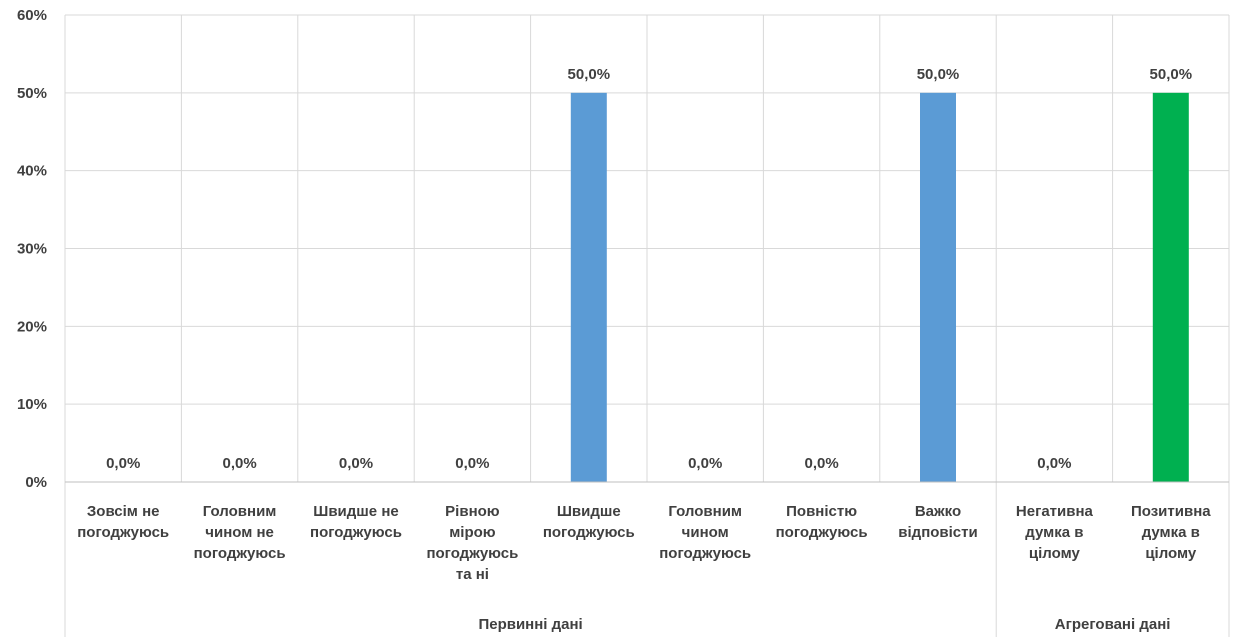 This screenshot has height=642, width=1239. Describe the element at coordinates (356, 522) in the screenshot. I see `category-label: Швидше не погоджуюсь` at that location.